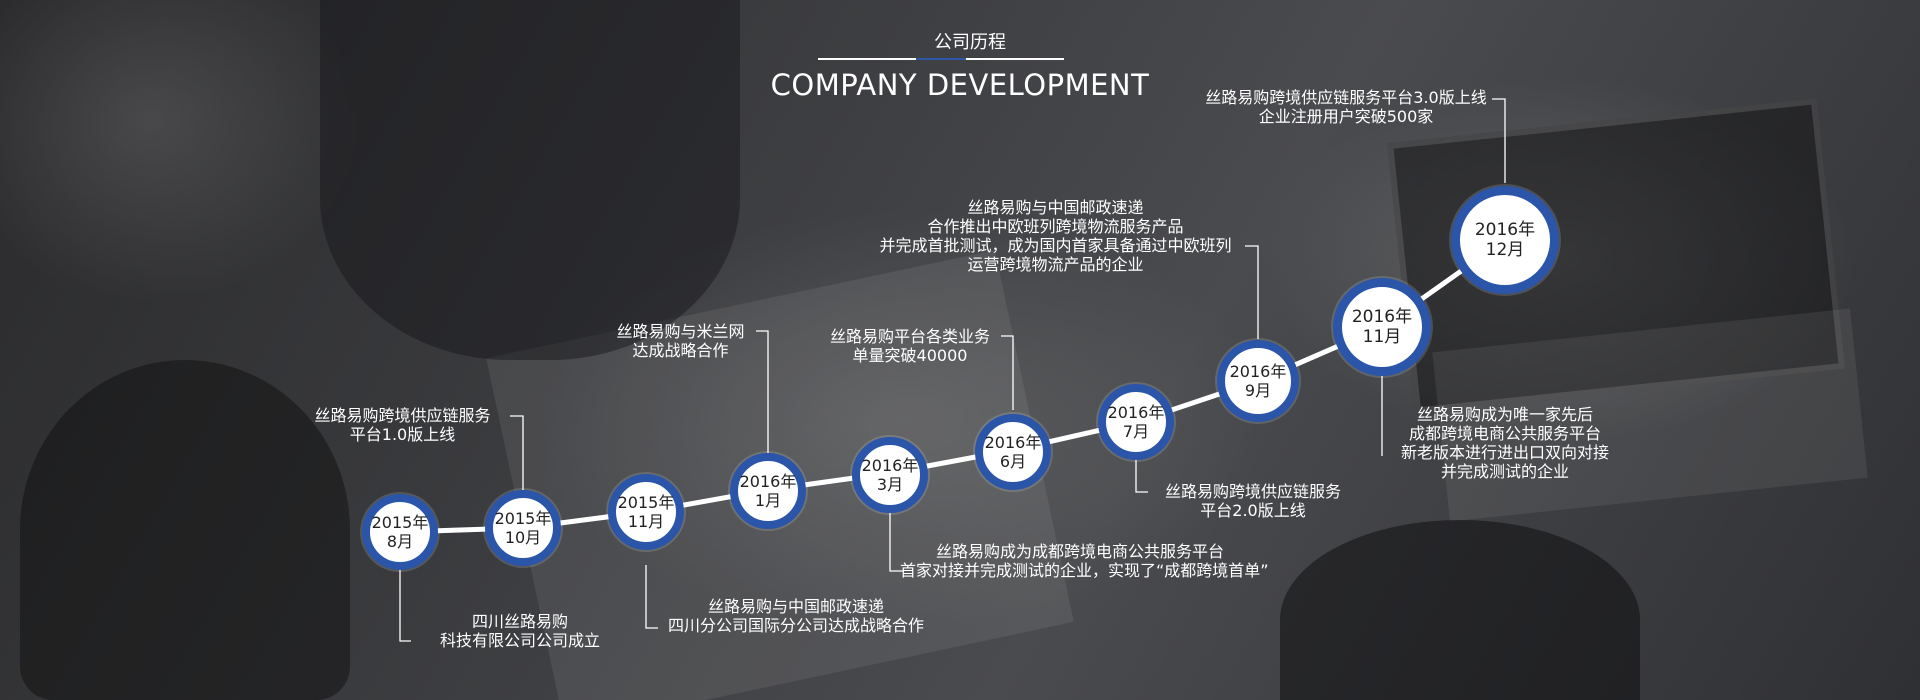 Image resolution: width=1920 pixels, height=700 pixels. Describe the element at coordinates (519, 640) in the screenshot. I see `event-caption-line: 科技有限公司公司成立` at that location.